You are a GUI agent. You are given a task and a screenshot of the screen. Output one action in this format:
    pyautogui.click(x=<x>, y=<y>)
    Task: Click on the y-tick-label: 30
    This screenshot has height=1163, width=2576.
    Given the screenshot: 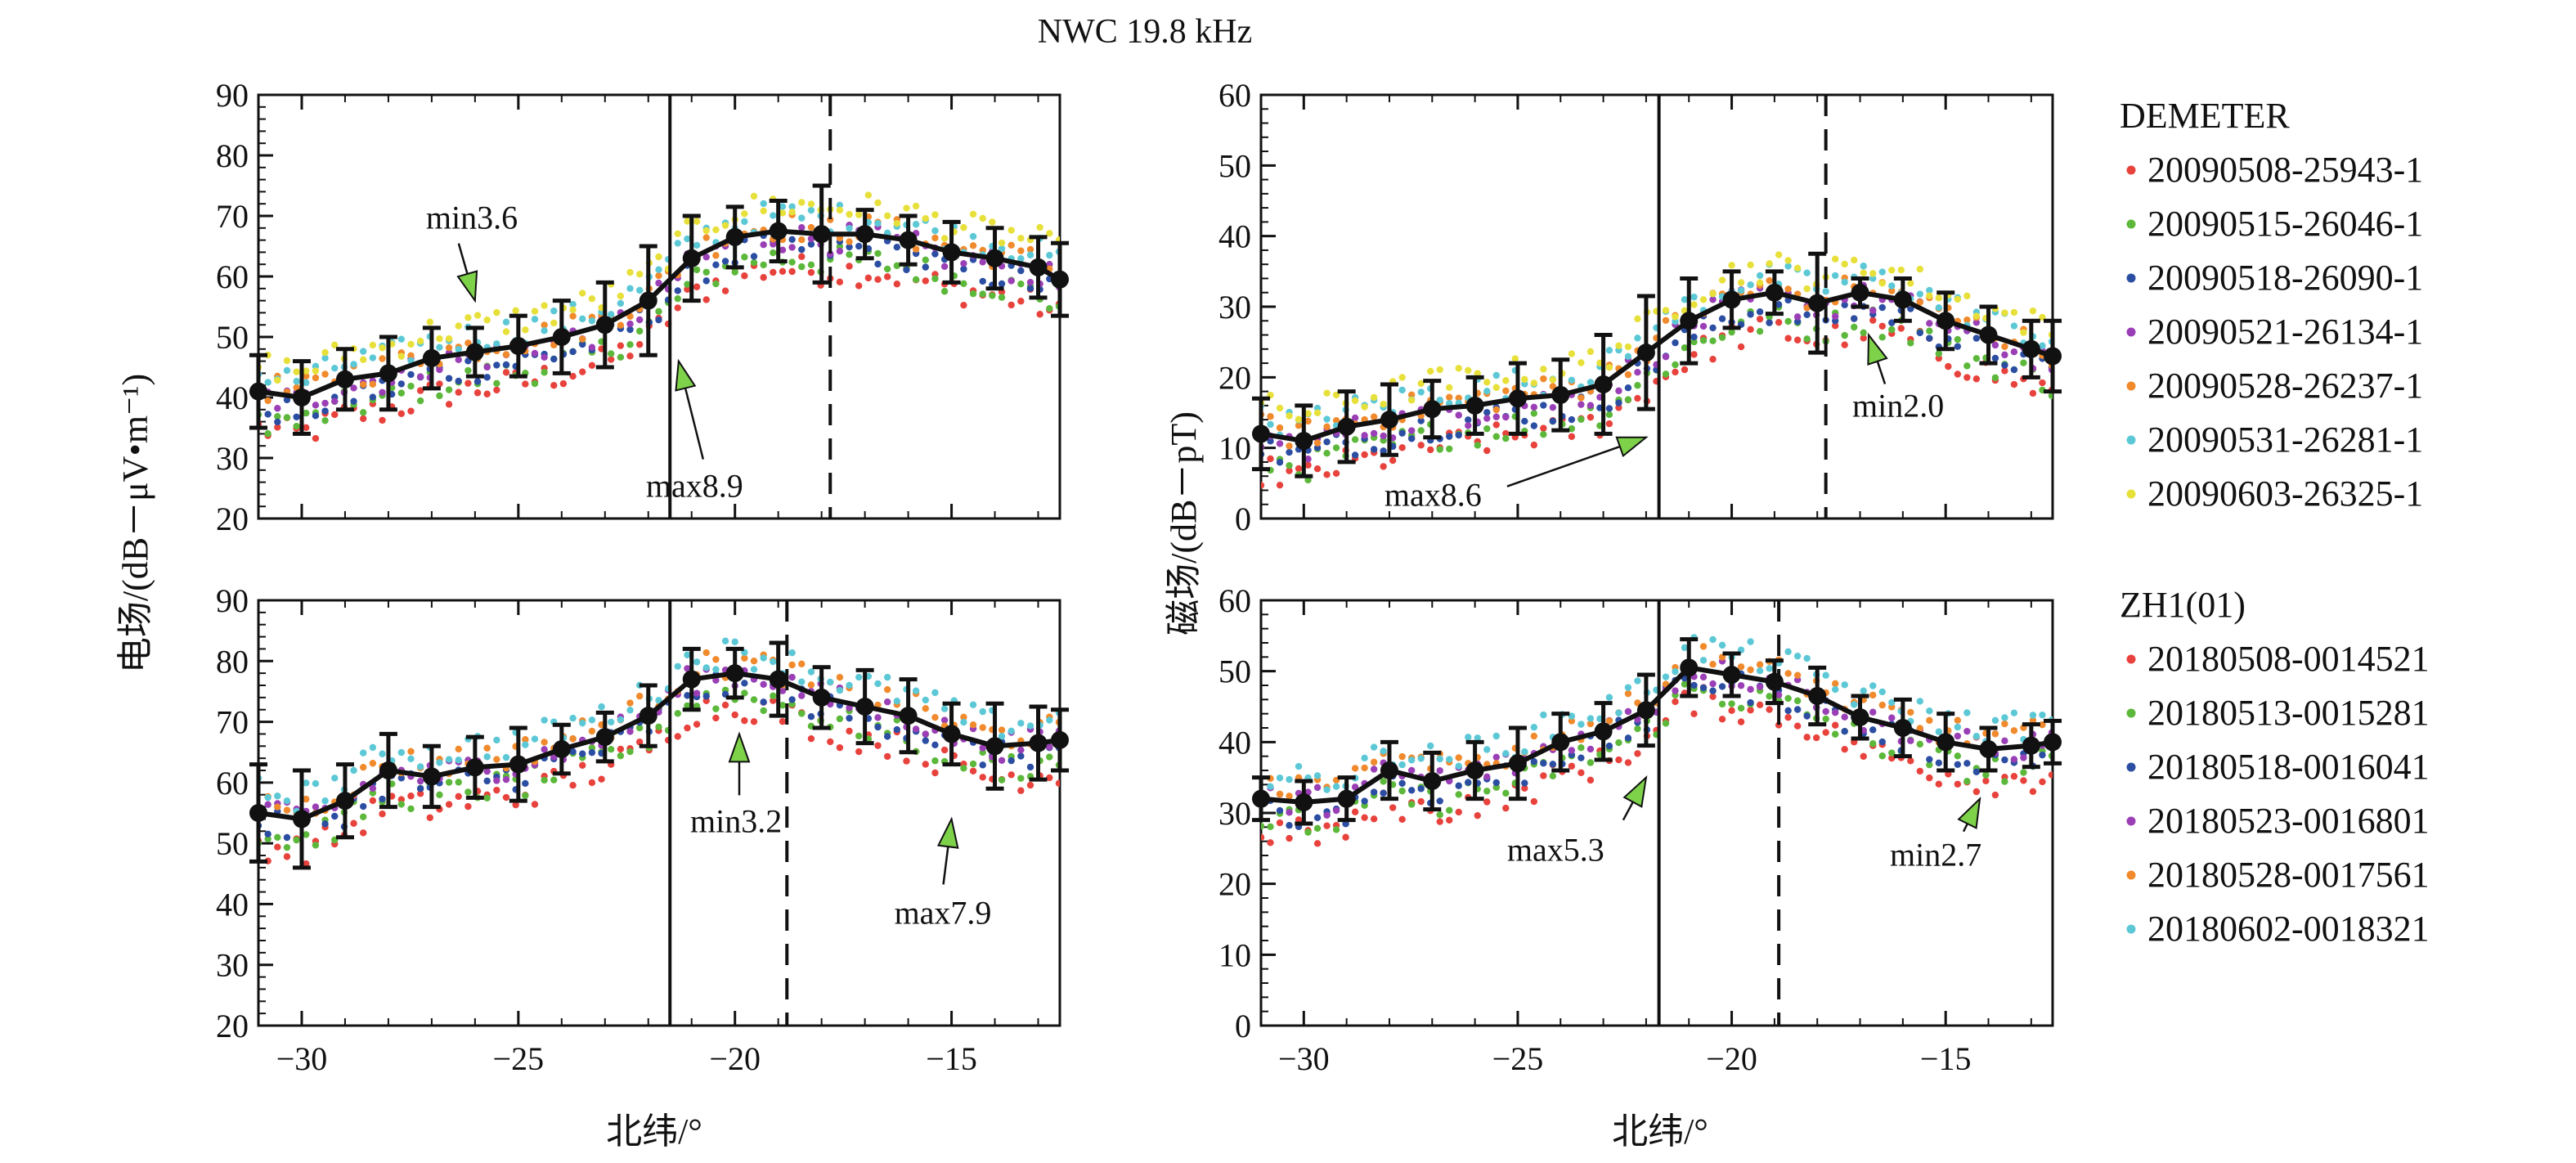 What is the action you would take?
    pyautogui.click(x=233, y=966)
    